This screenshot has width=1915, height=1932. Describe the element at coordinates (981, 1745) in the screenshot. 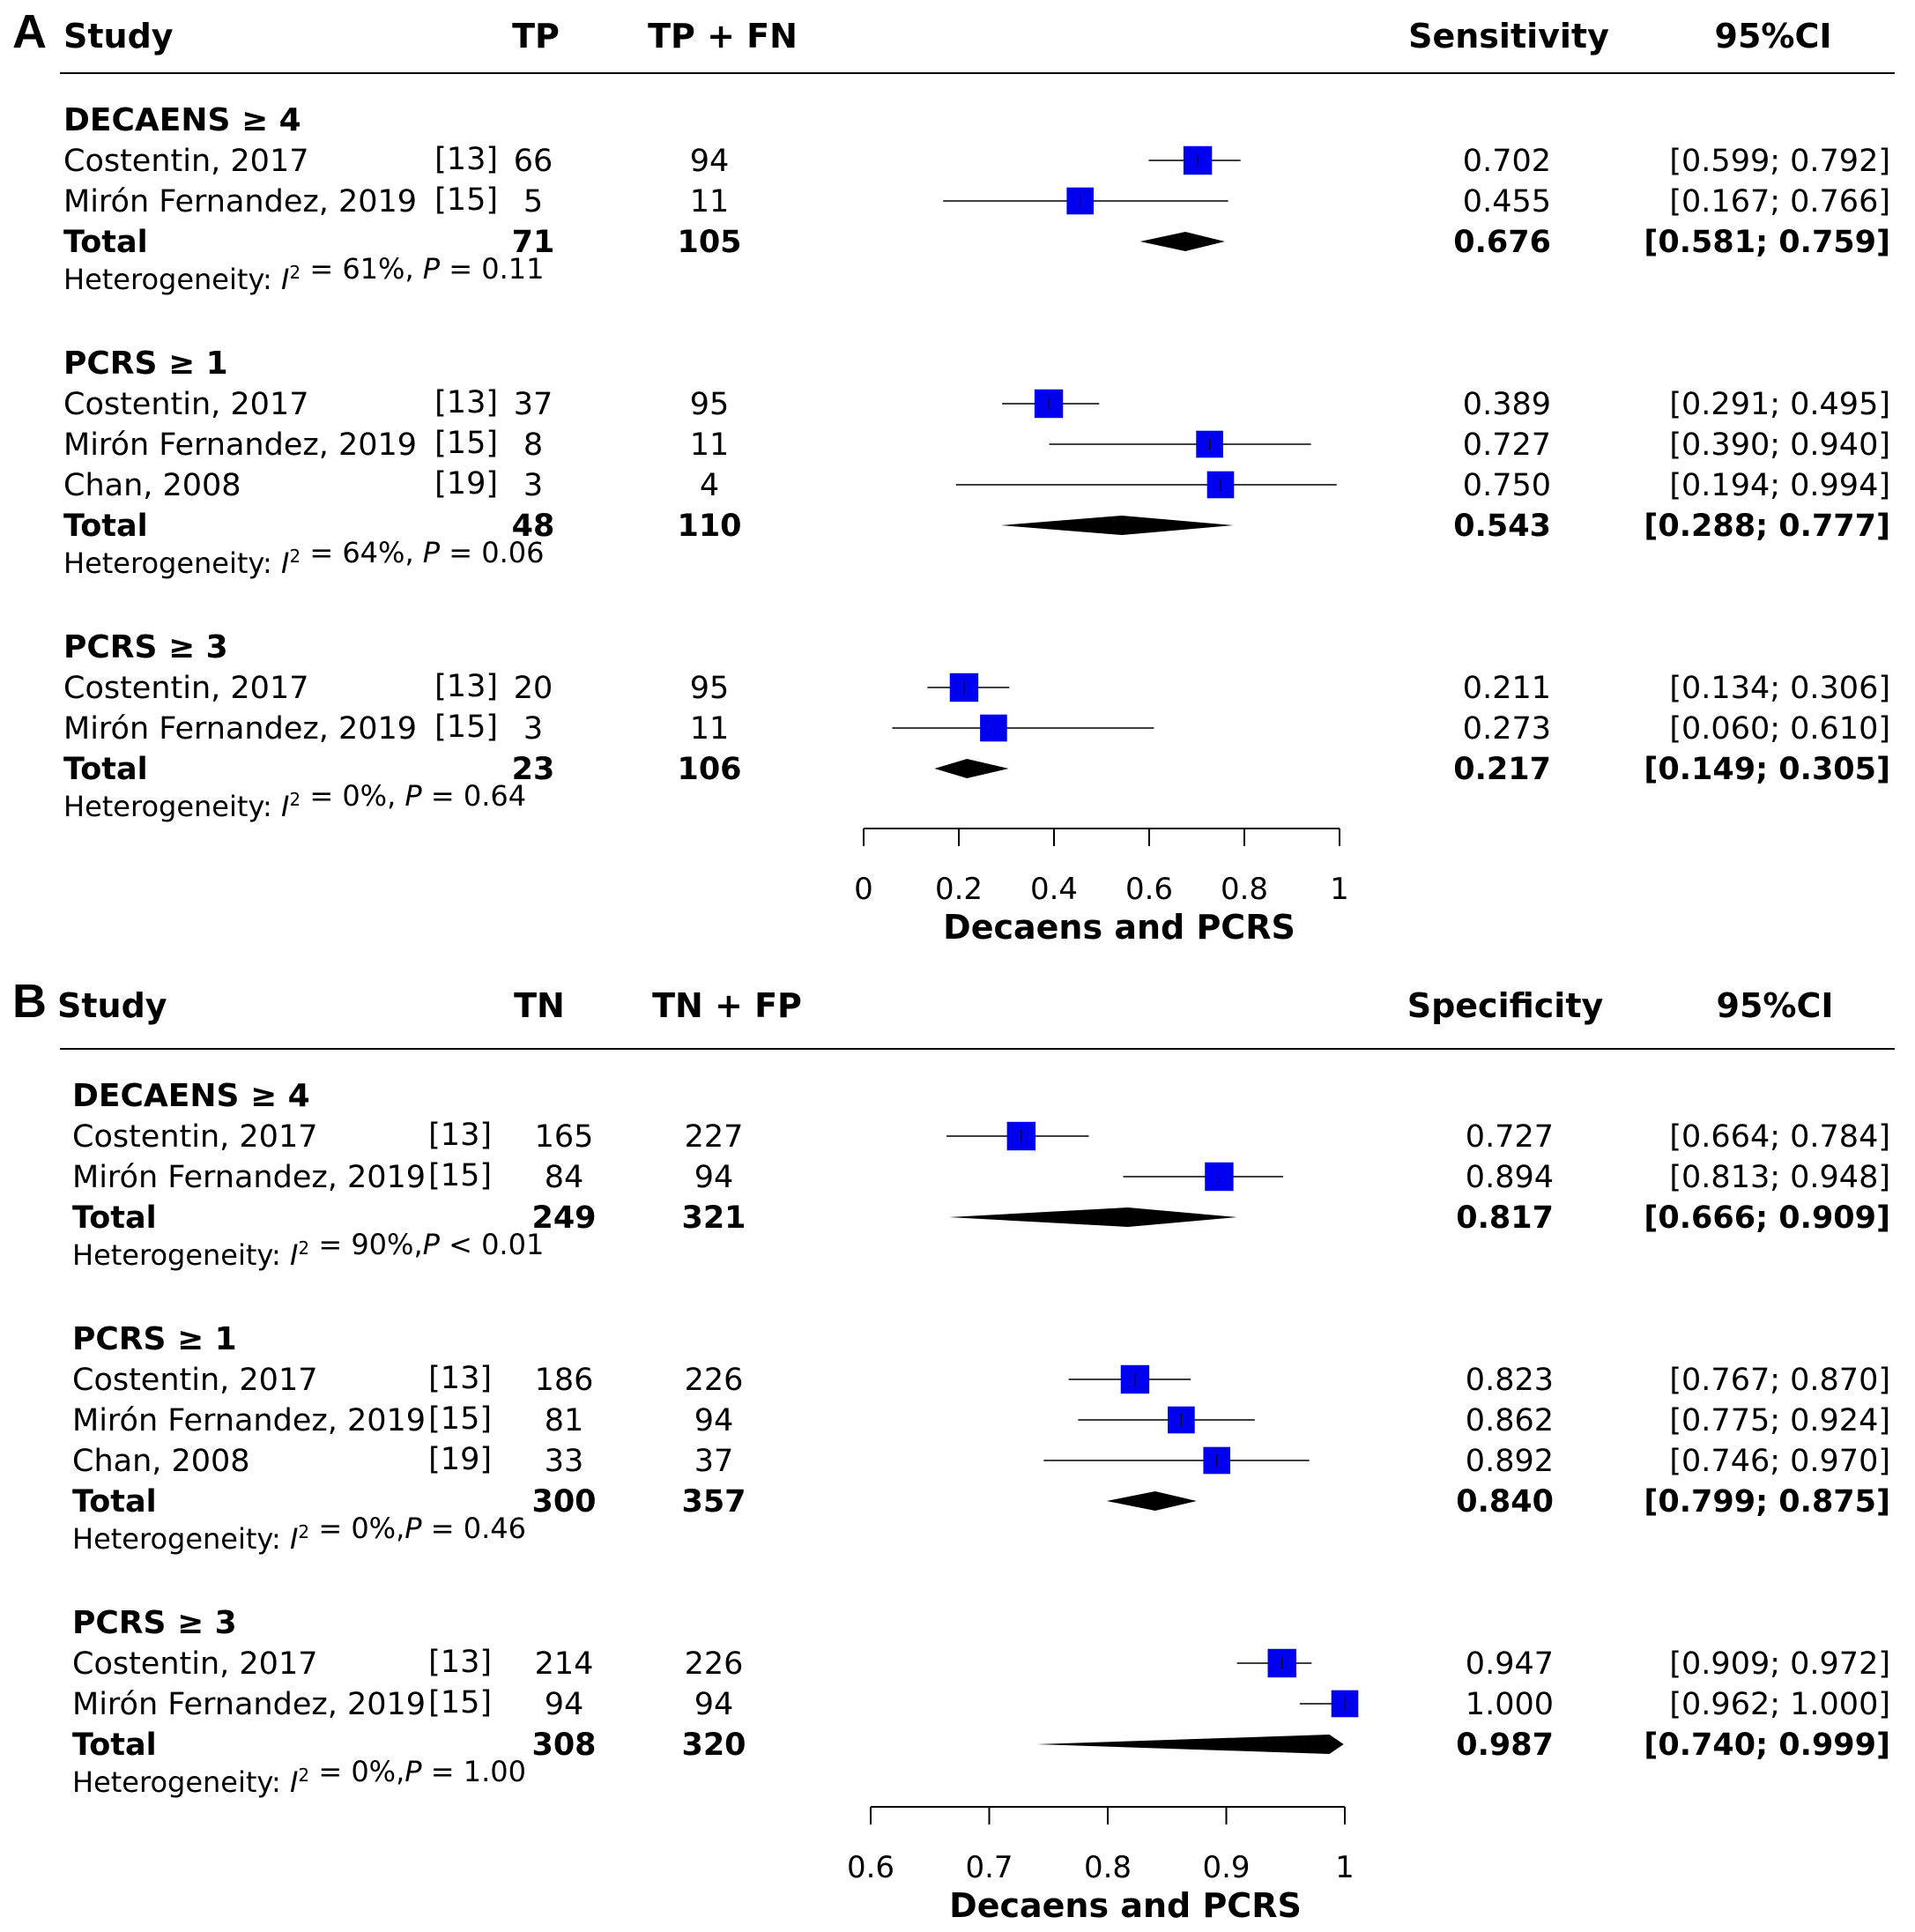

I see `total-row: Total 308 320 0.987 [0.740; 0.999]` at that location.